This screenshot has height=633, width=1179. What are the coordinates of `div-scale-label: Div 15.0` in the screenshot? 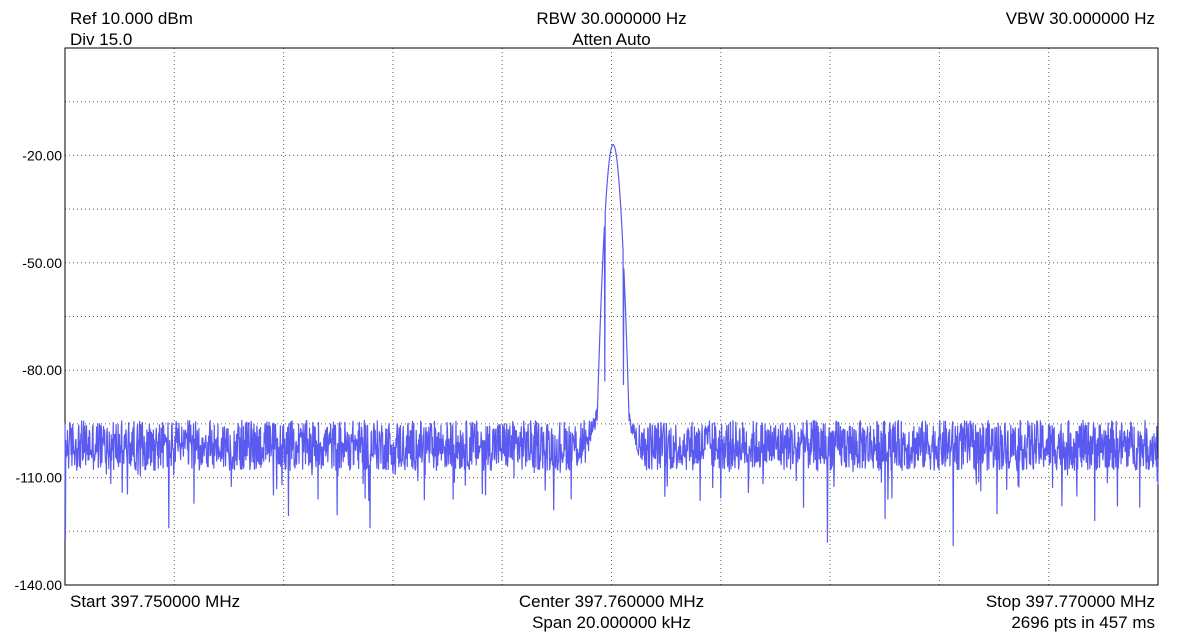 It's located at (101, 39).